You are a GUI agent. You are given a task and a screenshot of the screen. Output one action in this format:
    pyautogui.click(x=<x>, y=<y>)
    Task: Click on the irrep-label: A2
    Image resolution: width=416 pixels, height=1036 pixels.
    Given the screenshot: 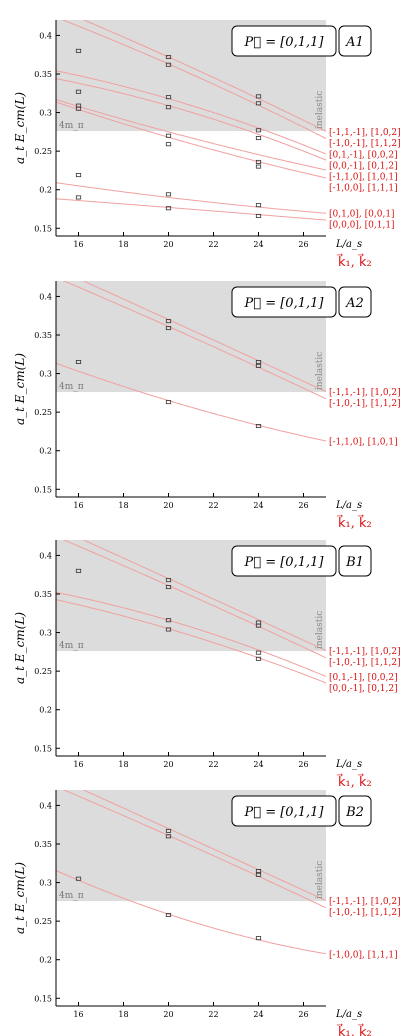 What is the action you would take?
    pyautogui.click(x=354, y=303)
    